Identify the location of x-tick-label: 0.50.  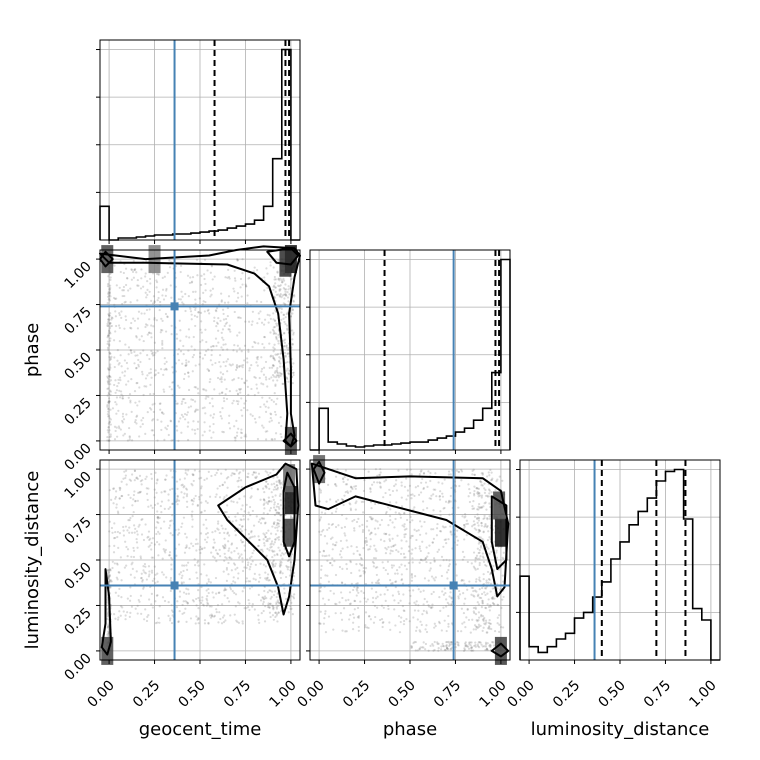
(401, 694).